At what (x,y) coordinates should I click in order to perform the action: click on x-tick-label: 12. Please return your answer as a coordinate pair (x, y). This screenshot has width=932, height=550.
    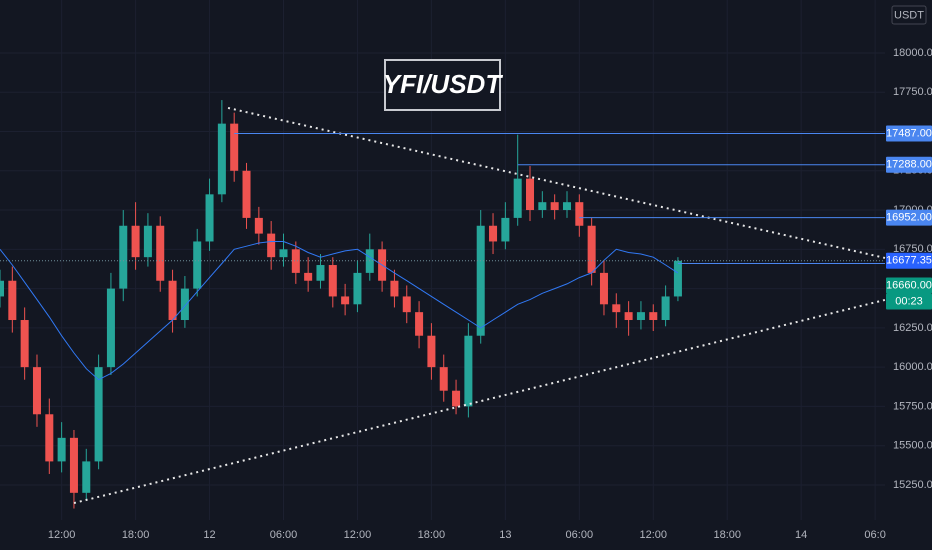
    Looking at the image, I should click on (209, 535).